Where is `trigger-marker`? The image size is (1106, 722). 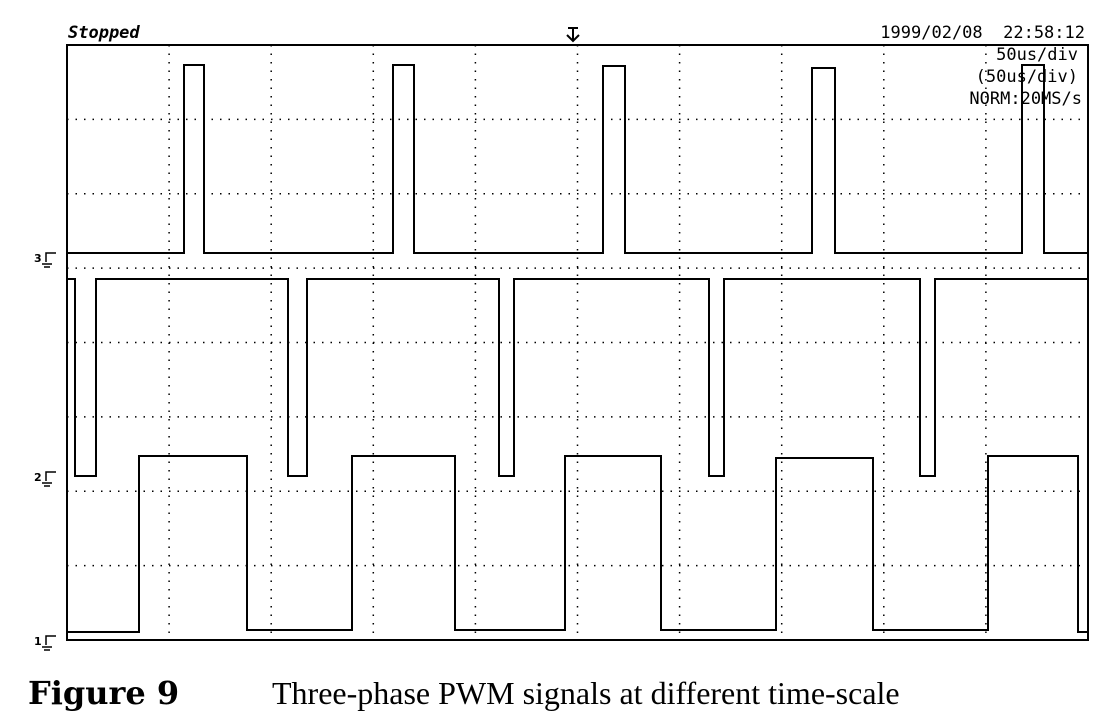 trigger-marker is located at coordinates (573, 35).